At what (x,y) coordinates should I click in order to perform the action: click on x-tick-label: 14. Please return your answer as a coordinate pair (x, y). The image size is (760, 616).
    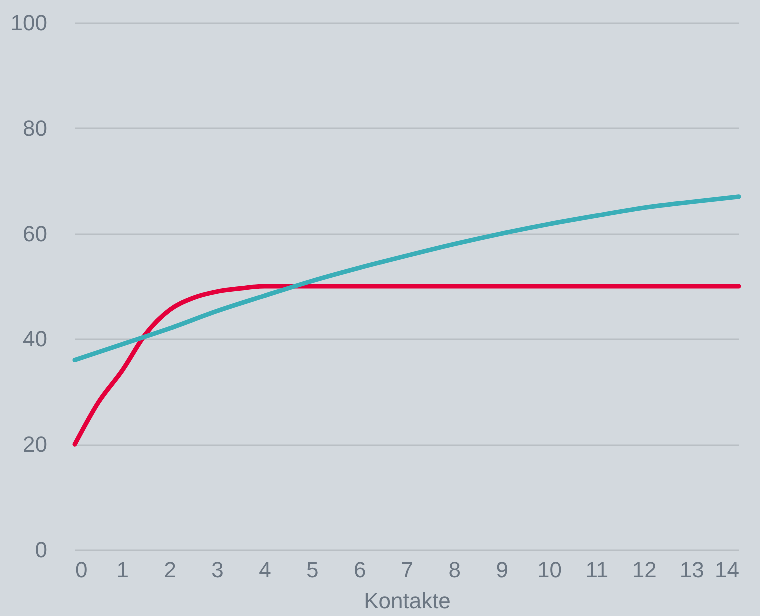
    Looking at the image, I should click on (727, 570).